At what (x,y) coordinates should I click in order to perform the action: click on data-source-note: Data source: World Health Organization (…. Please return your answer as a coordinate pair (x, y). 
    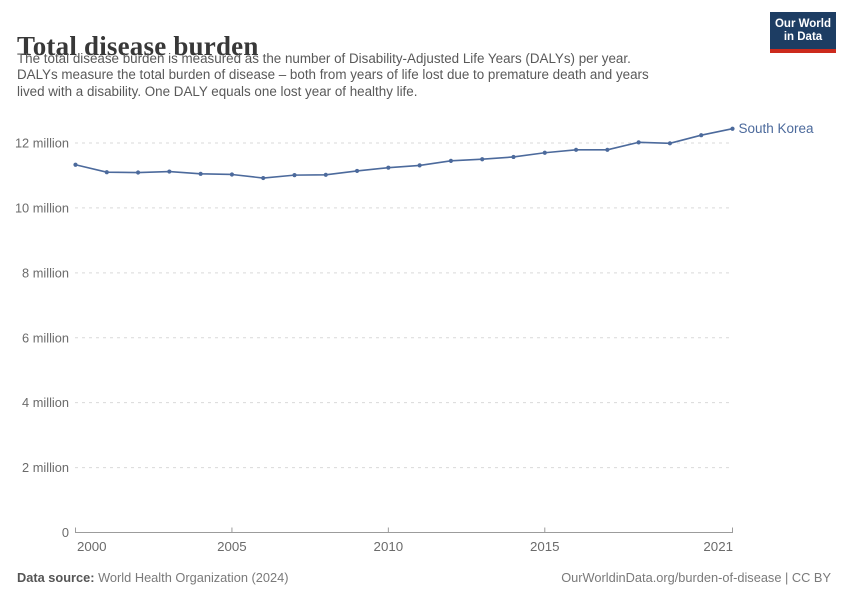
    Looking at the image, I should click on (152, 577).